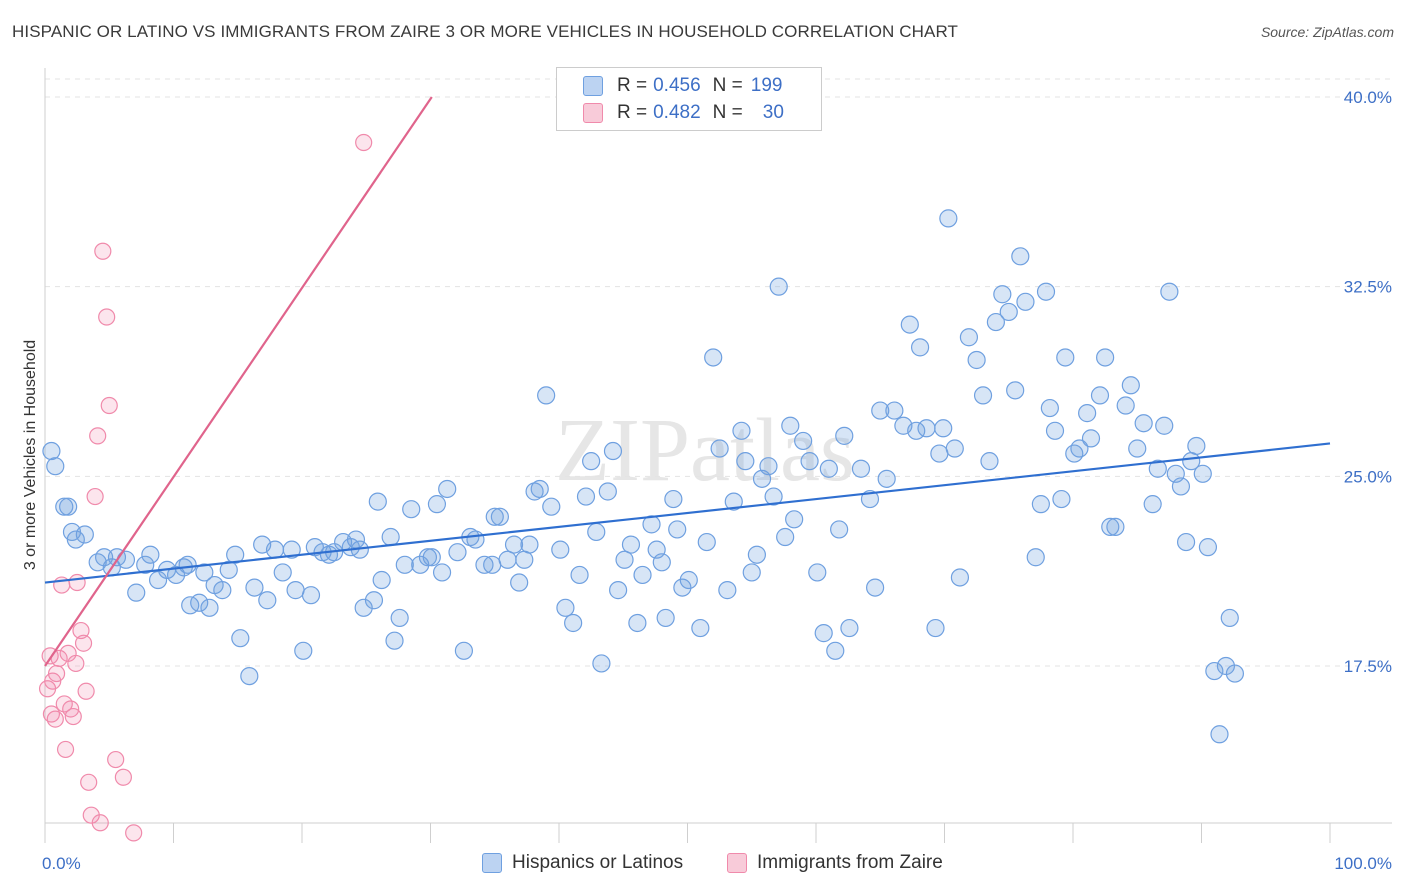  What do you see at coordinates (727, 85) in the screenshot?
I see `legend-n-label: N =` at bounding box center [727, 85].